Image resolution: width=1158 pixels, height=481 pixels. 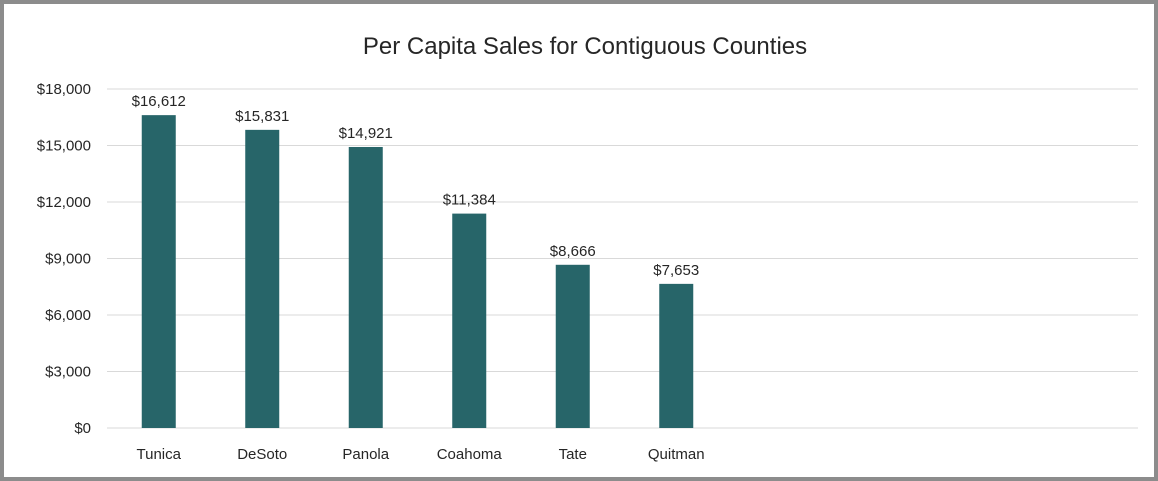 I want to click on category-label: Tate, so click(x=573, y=454).